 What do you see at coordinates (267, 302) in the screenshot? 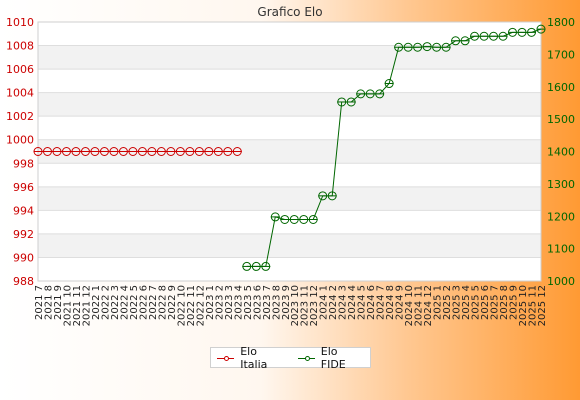
I see `x-tick-label: 2023 7` at bounding box center [267, 302].